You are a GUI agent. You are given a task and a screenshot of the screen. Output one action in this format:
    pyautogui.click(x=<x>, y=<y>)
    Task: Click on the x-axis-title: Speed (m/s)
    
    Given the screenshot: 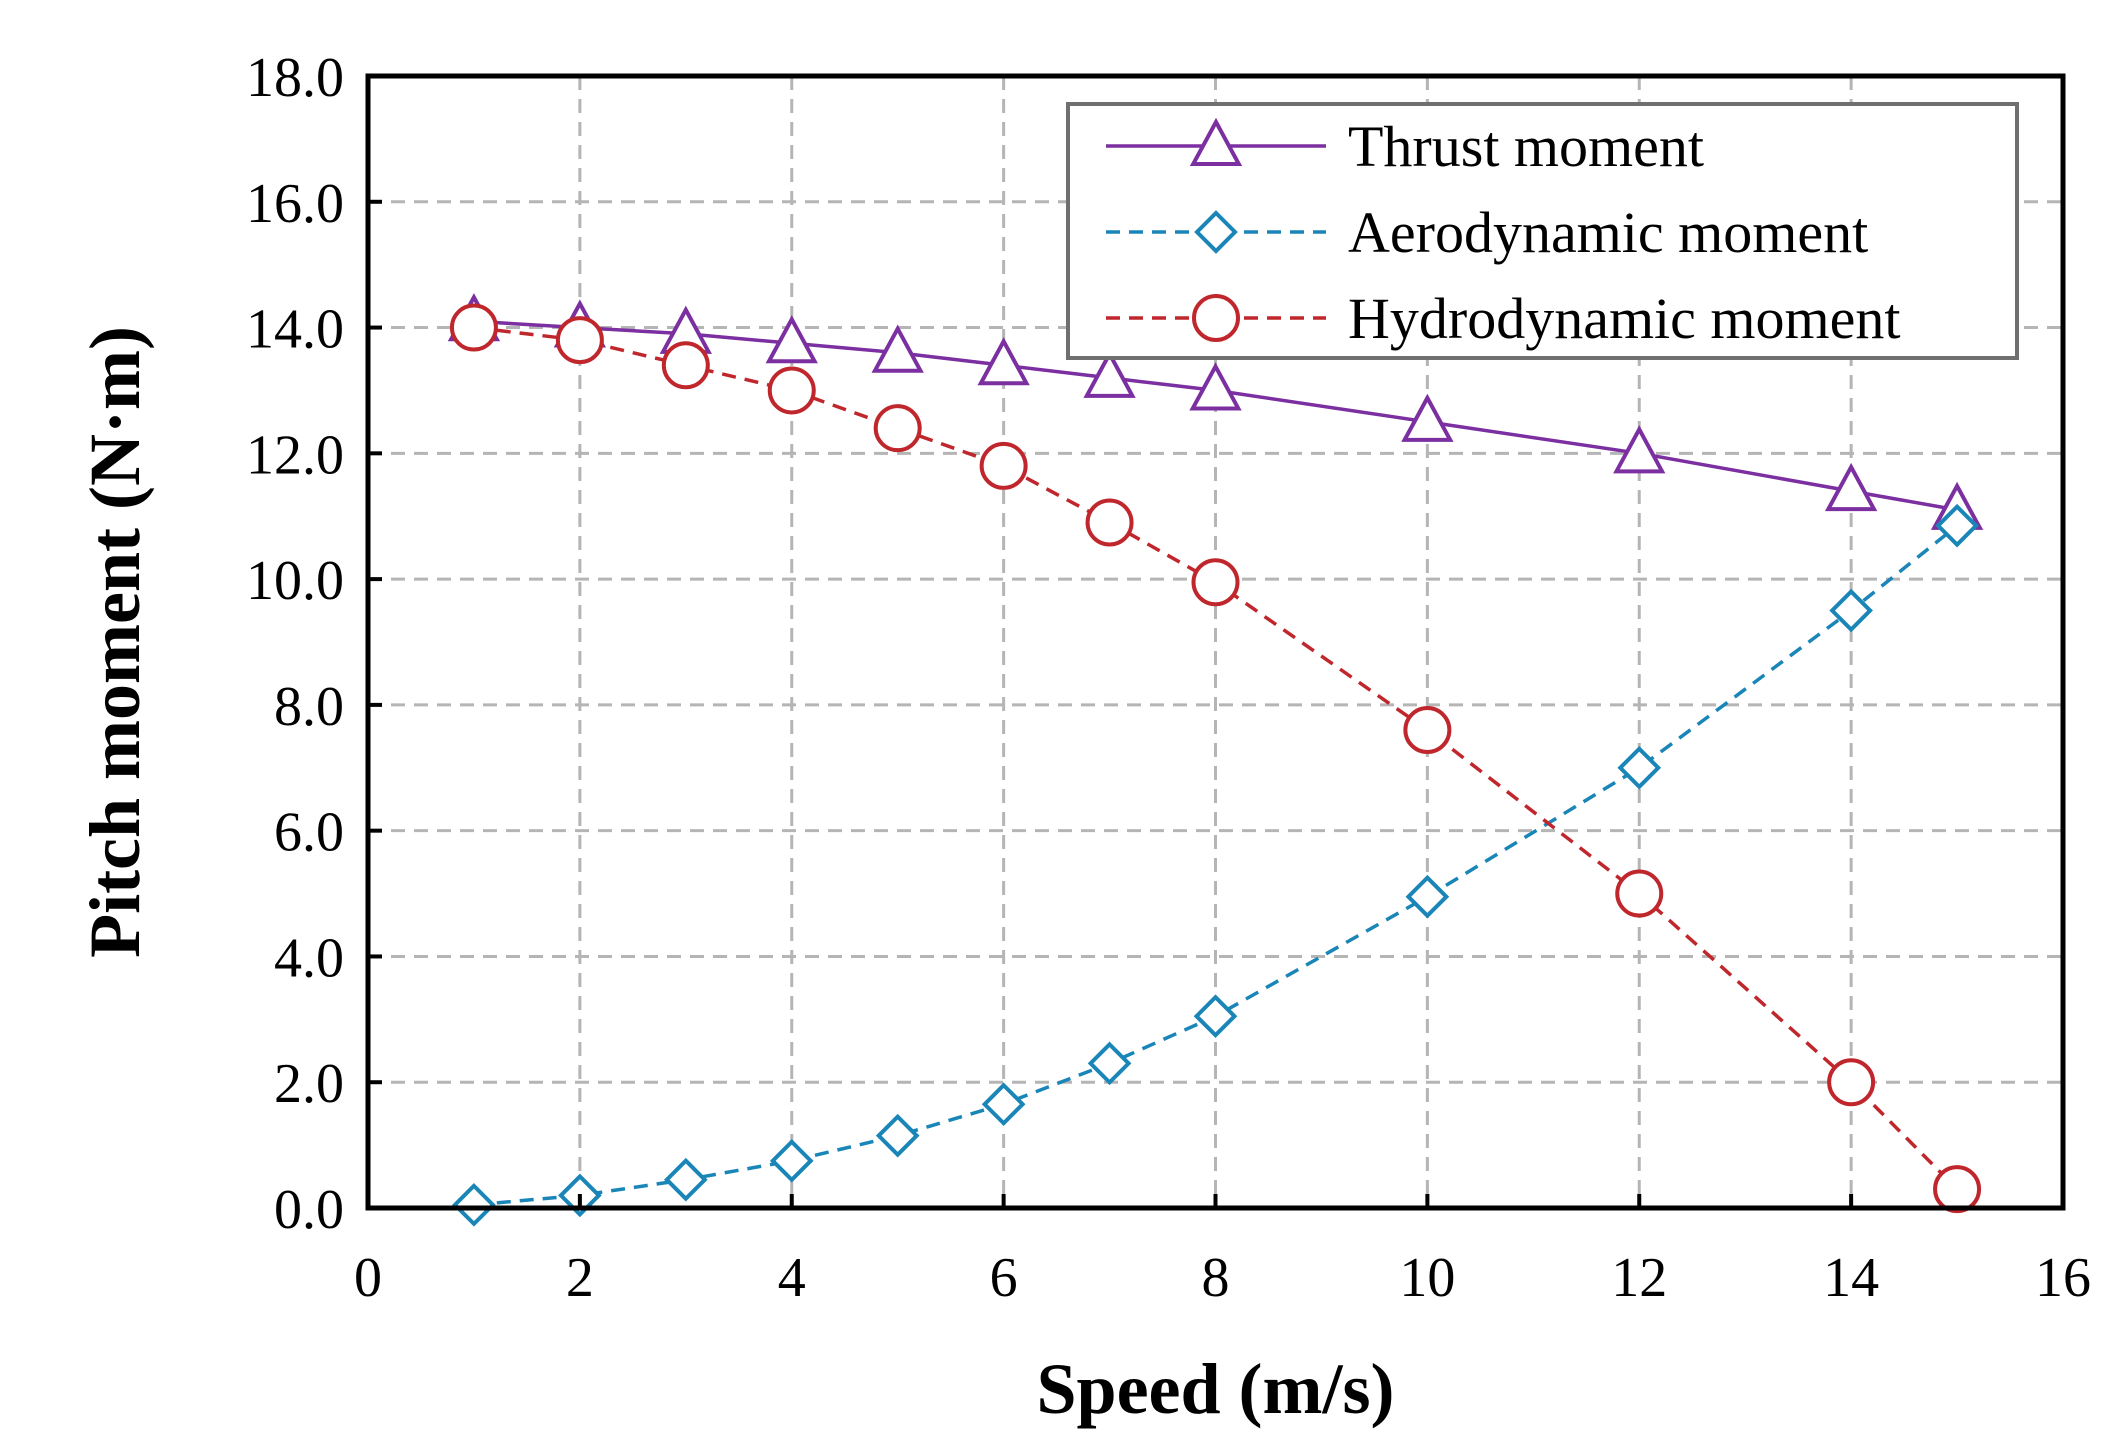 What is the action you would take?
    pyautogui.click(x=1216, y=1389)
    